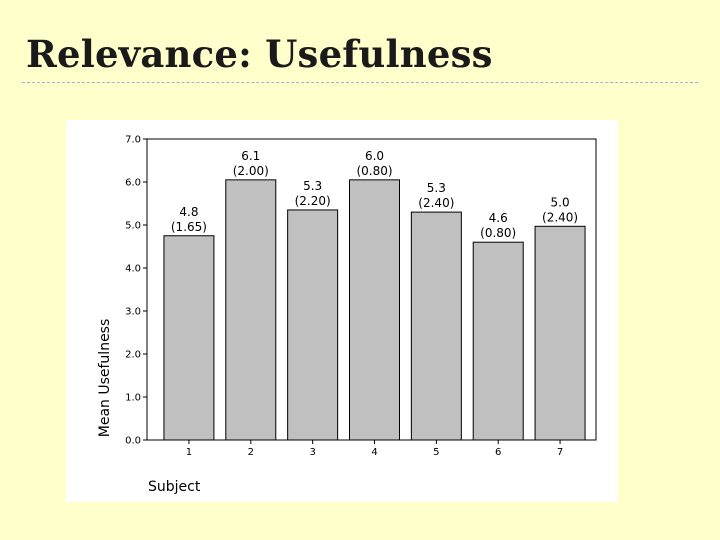  I want to click on bar-value-label: 6.1, so click(250, 156).